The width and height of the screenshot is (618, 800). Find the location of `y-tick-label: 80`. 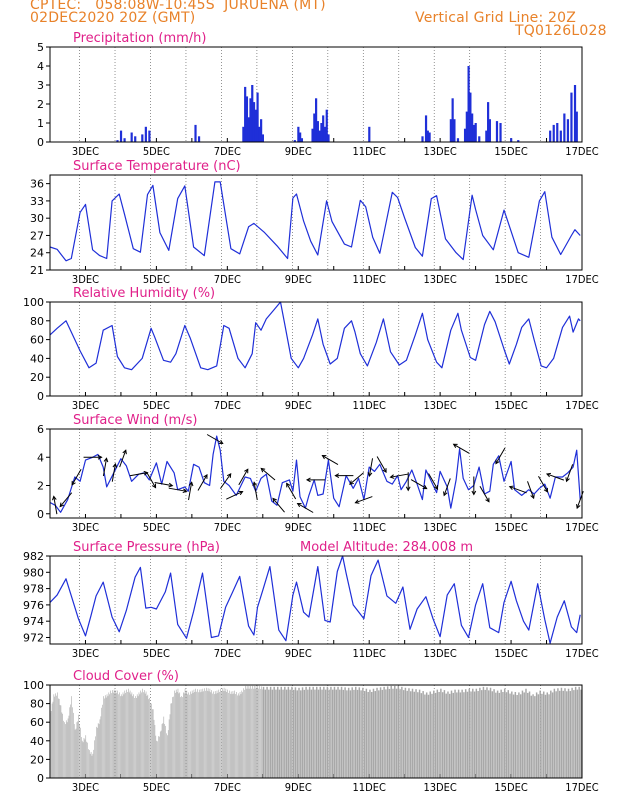

y-tick-label: 80 is located at coordinates (37, 704).